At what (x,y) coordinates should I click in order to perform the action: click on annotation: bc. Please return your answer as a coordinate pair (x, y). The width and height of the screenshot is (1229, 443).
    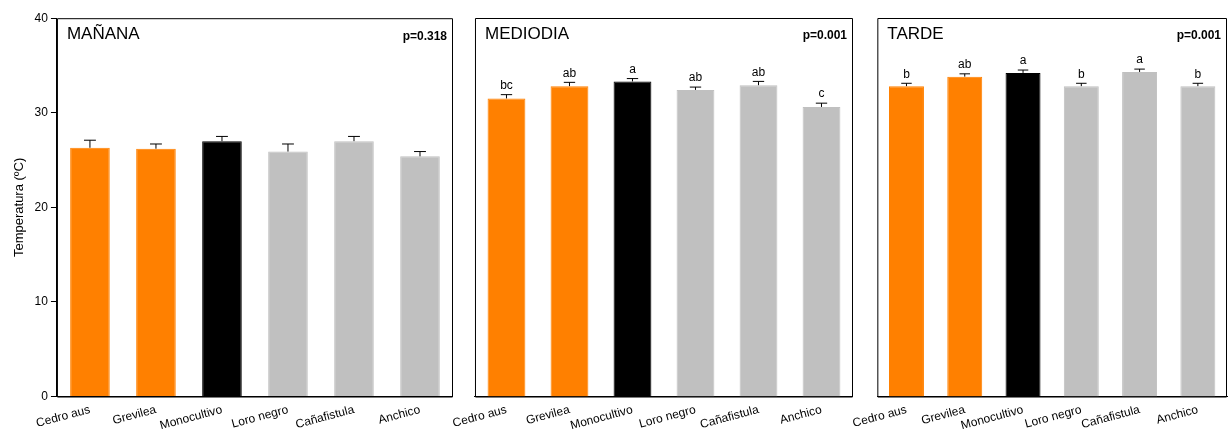
    Looking at the image, I should click on (506, 84).